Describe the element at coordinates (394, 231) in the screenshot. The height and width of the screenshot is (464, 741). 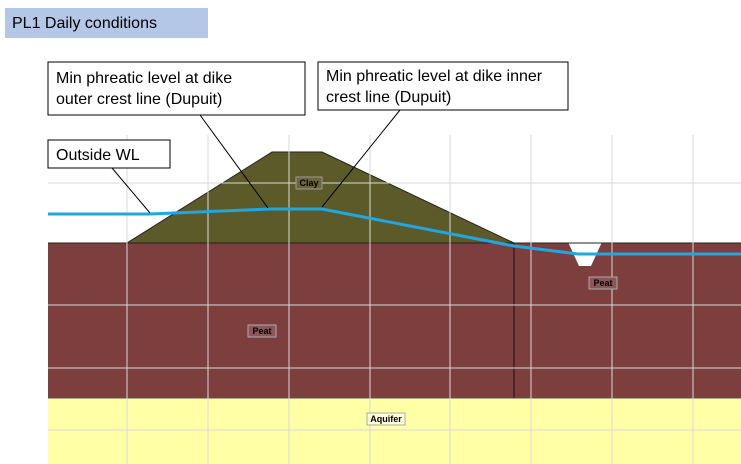
I see `phreatic-line` at that location.